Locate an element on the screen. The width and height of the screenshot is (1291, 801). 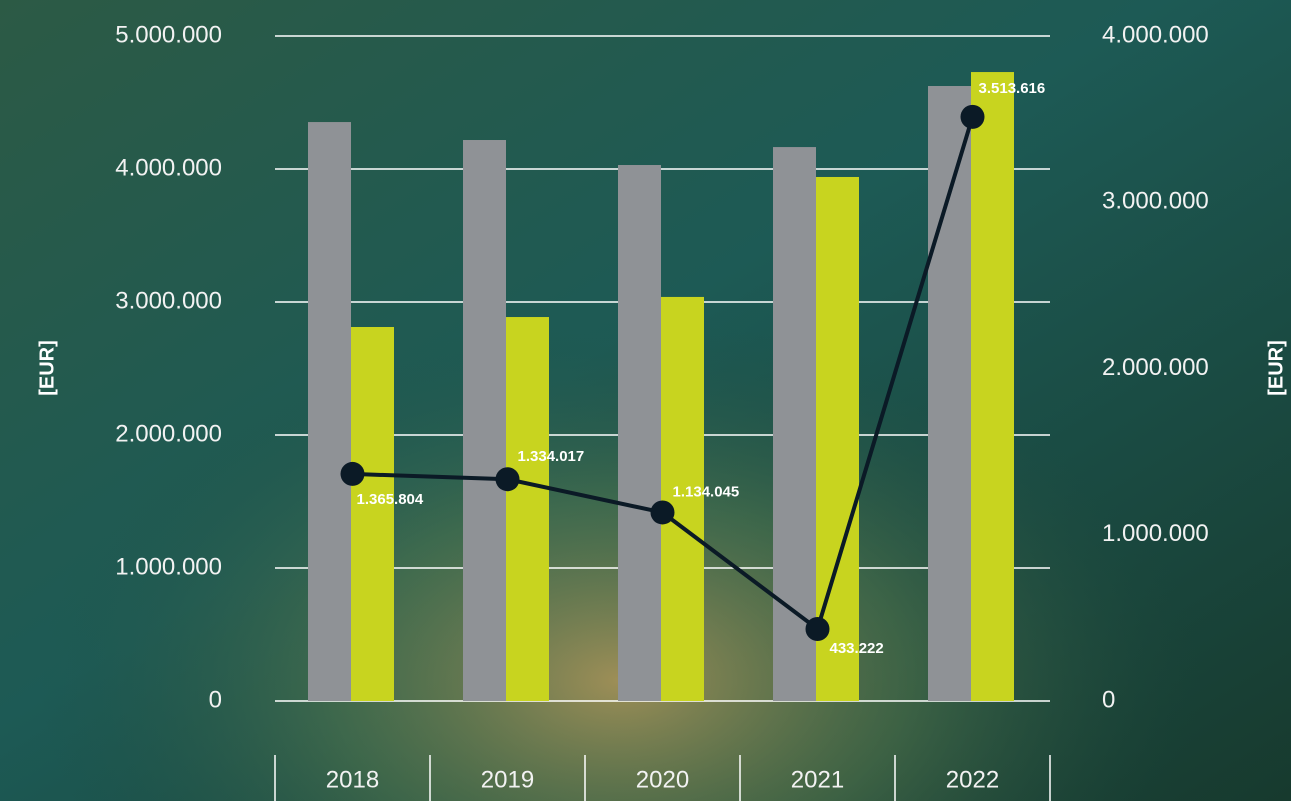
y-tick-label: 2.000.000 is located at coordinates (168, 433).